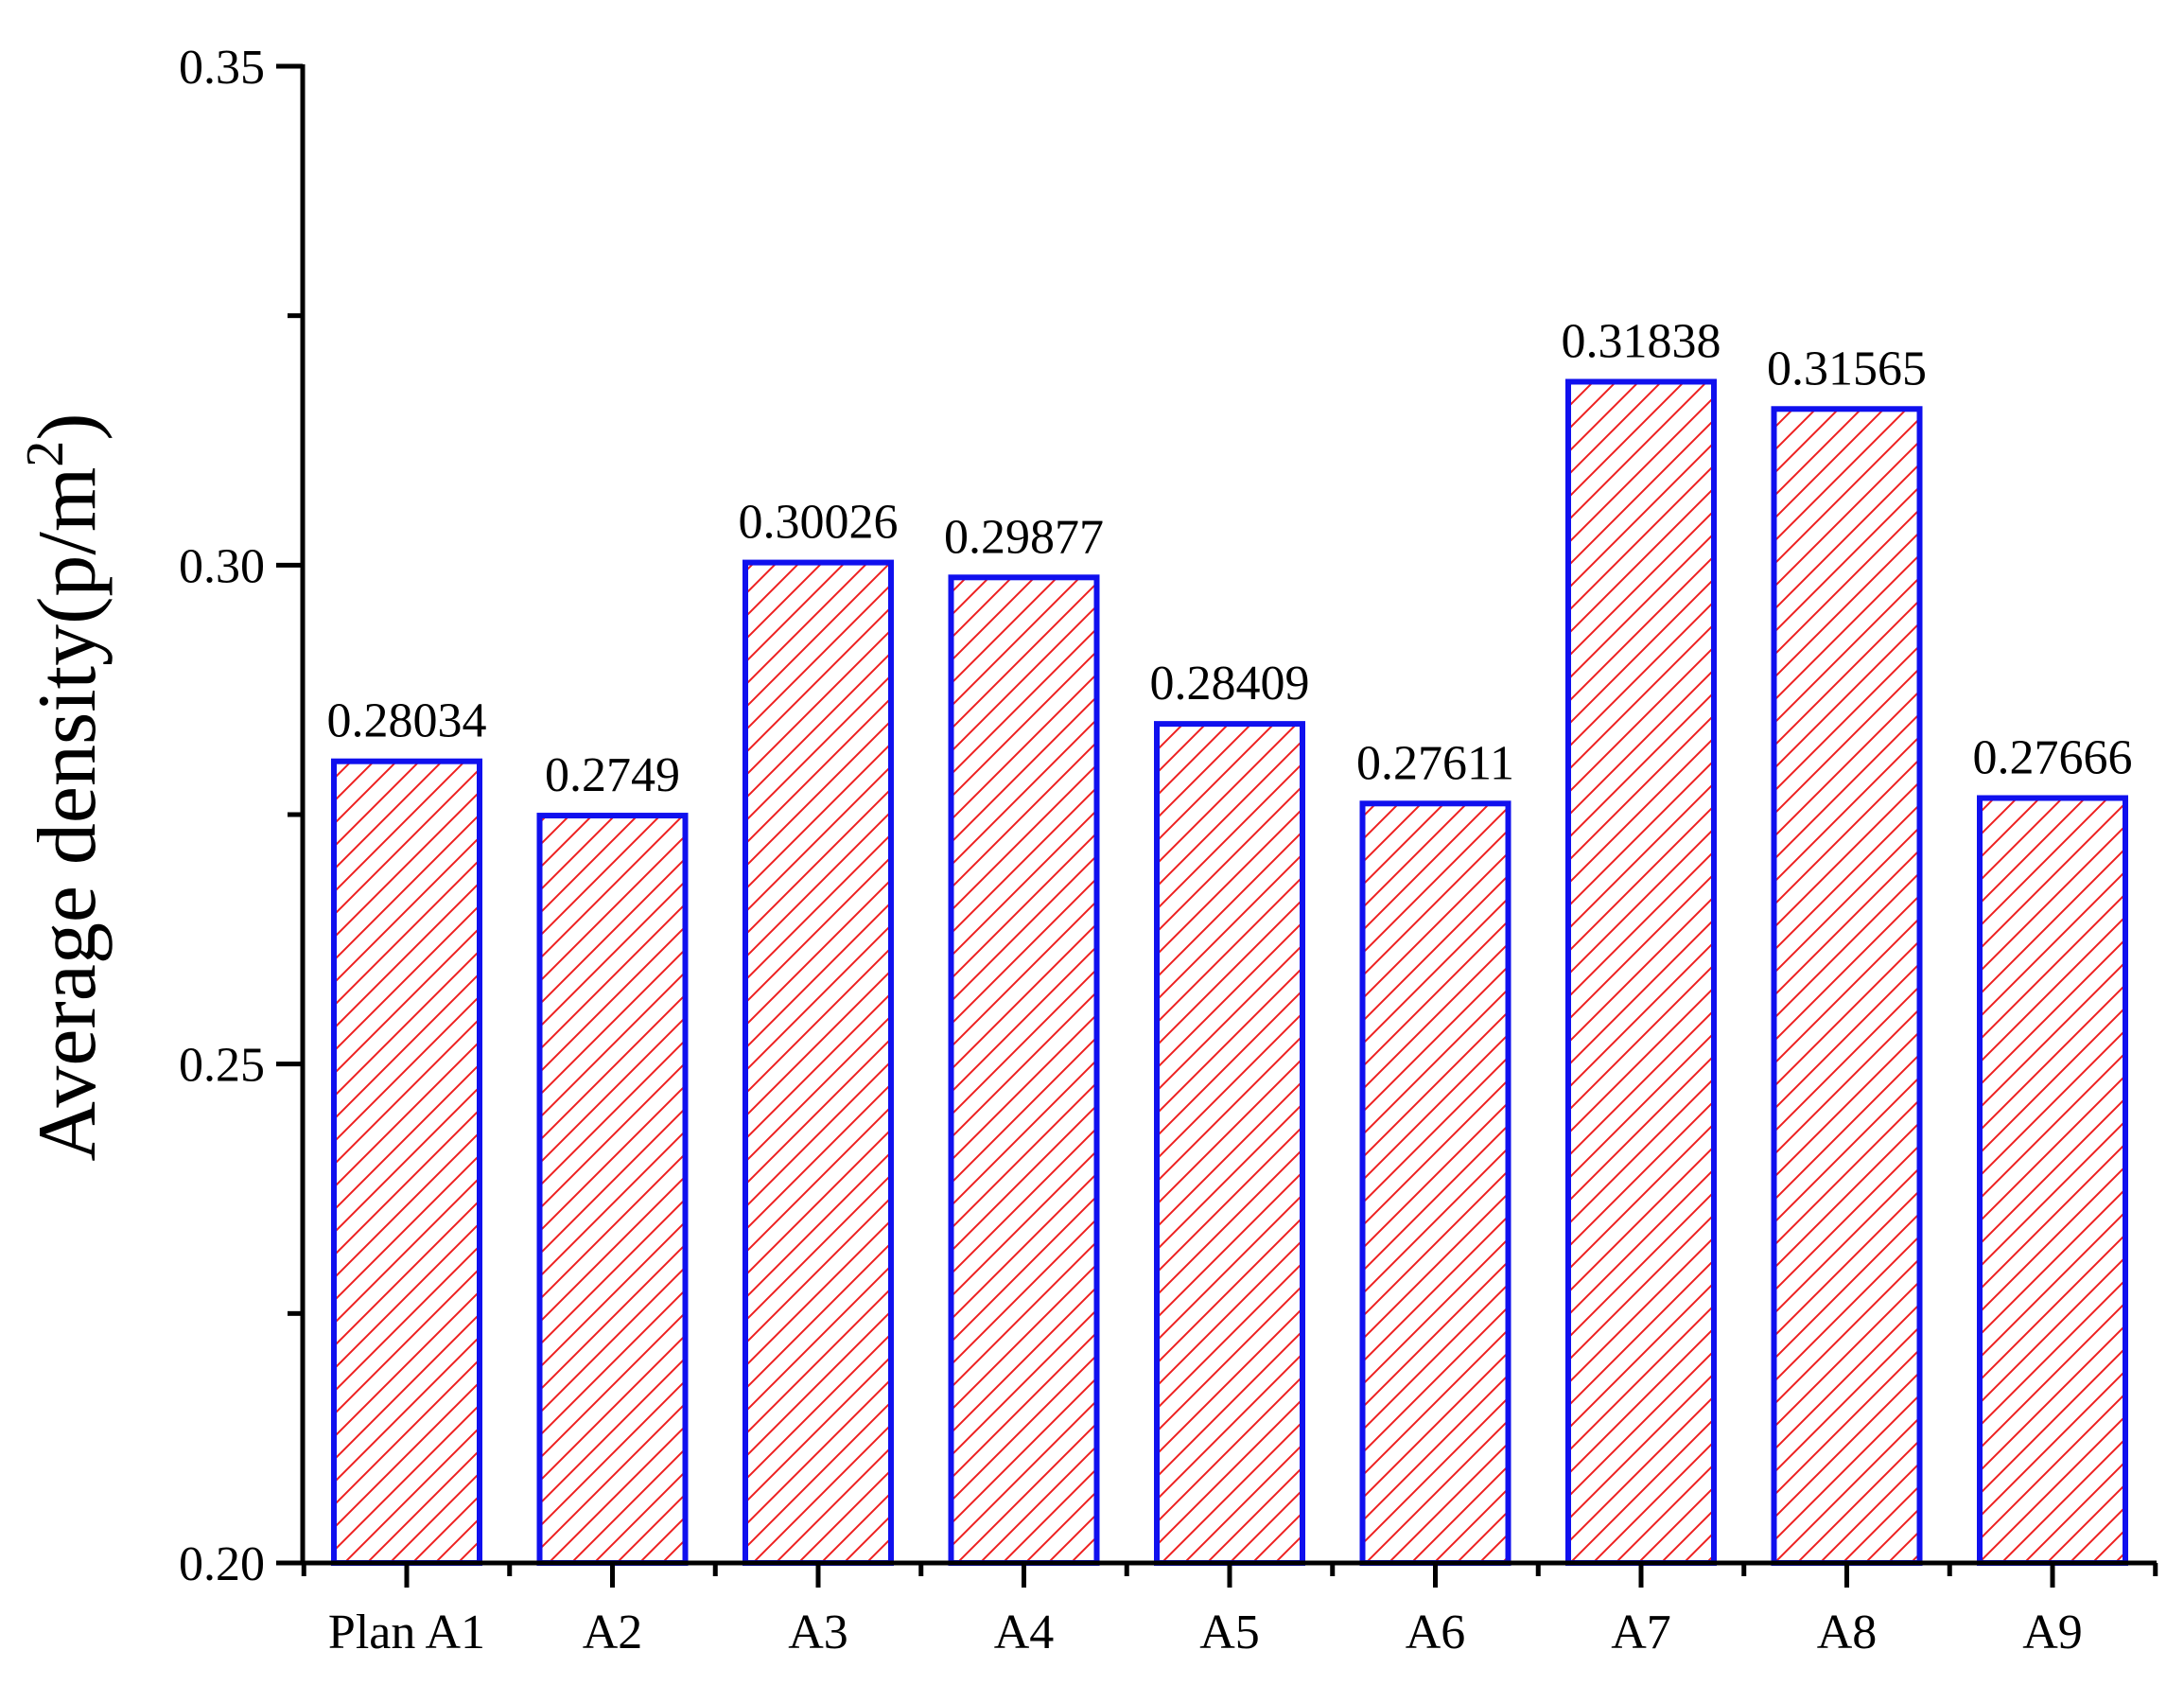 The width and height of the screenshot is (2184, 1685). What do you see at coordinates (406, 1633) in the screenshot?
I see `x-tick-label: Plan A1` at bounding box center [406, 1633].